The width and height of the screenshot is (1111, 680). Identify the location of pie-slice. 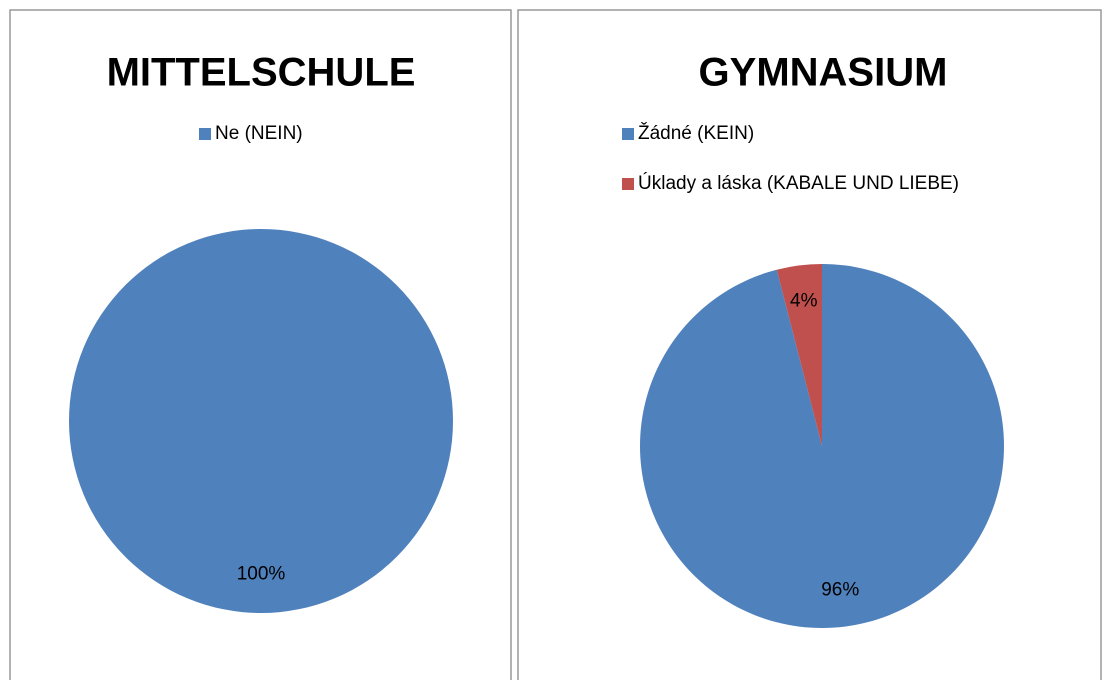
(799, 355).